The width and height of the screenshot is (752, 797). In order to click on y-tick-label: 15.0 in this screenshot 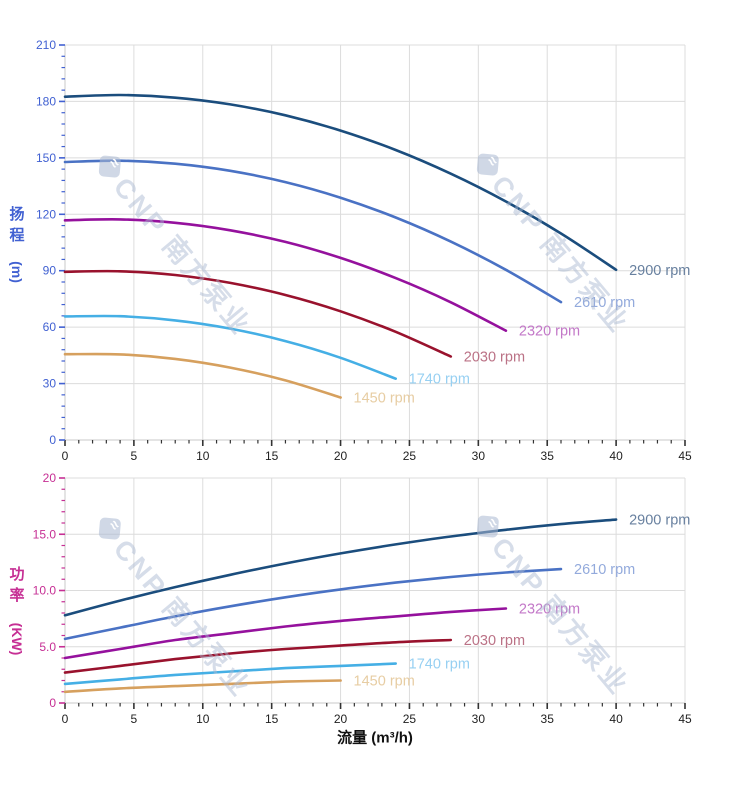, I will do `click(45, 534)`.